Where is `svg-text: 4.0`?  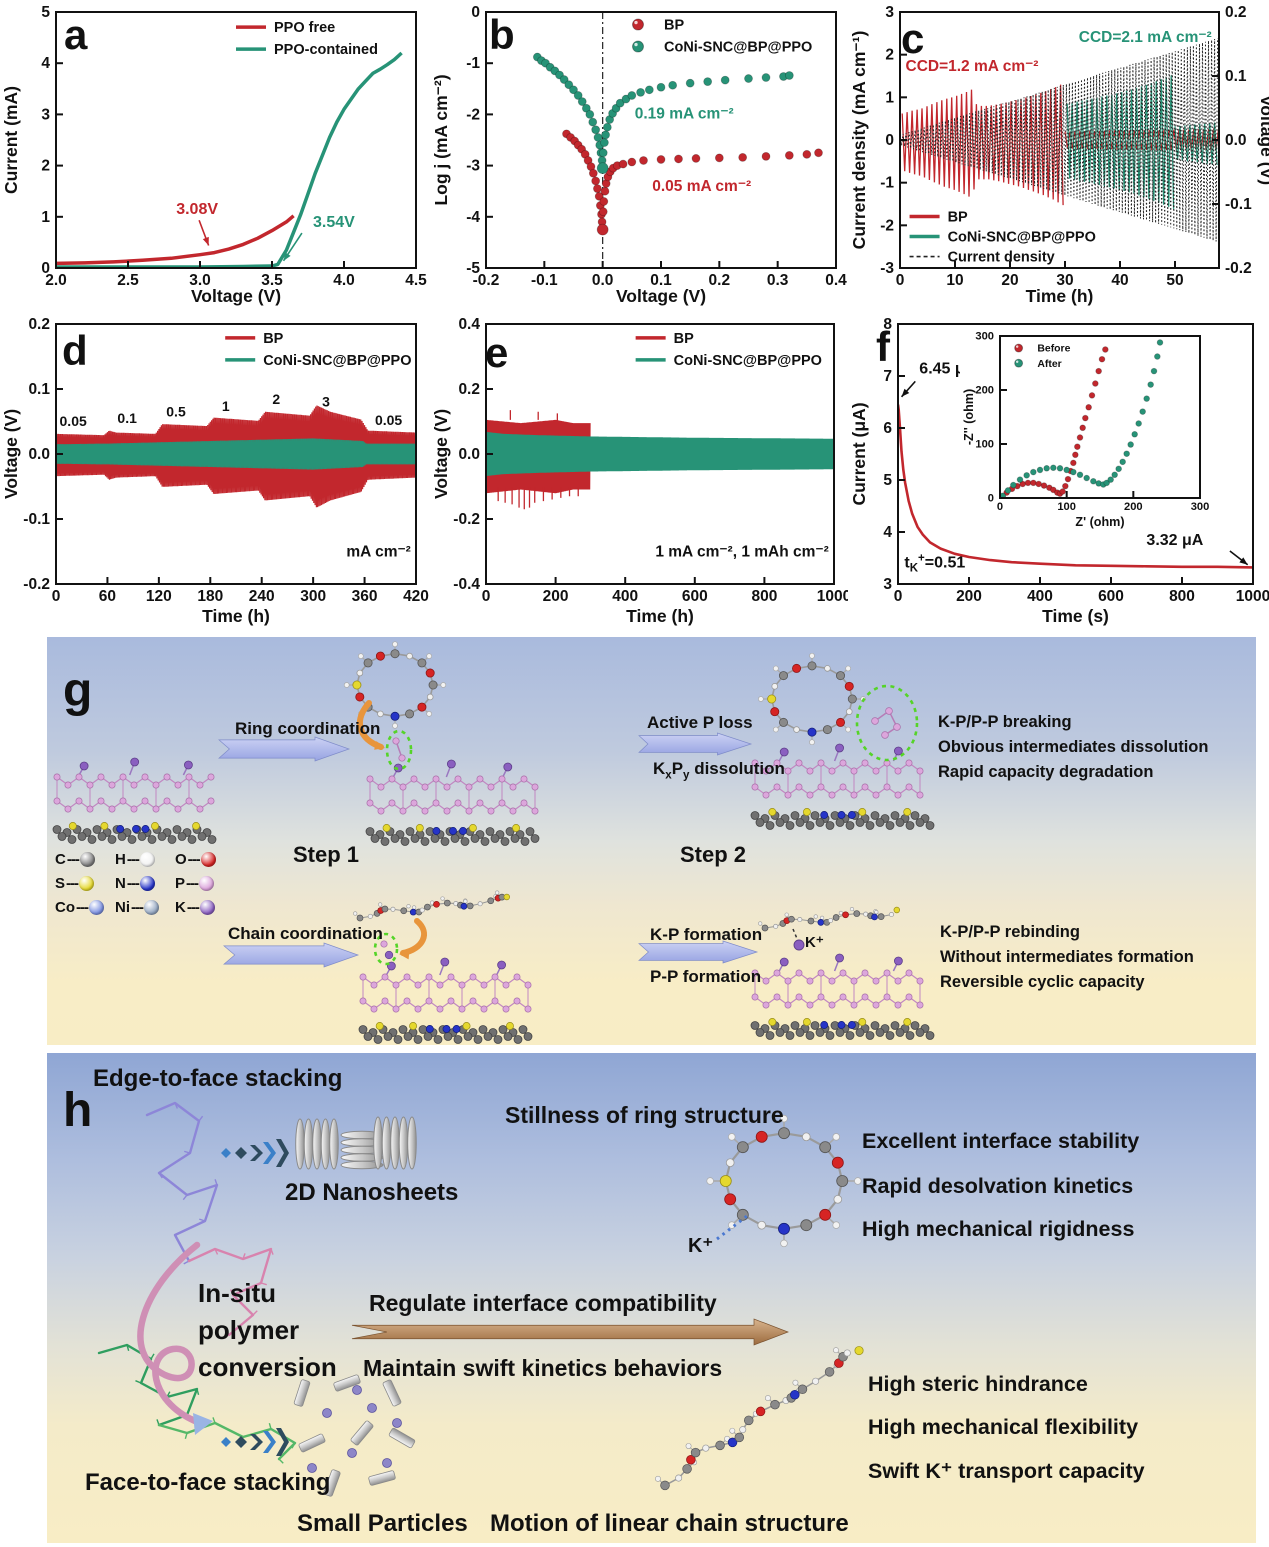 svg-text: 4.0 is located at coordinates (344, 280).